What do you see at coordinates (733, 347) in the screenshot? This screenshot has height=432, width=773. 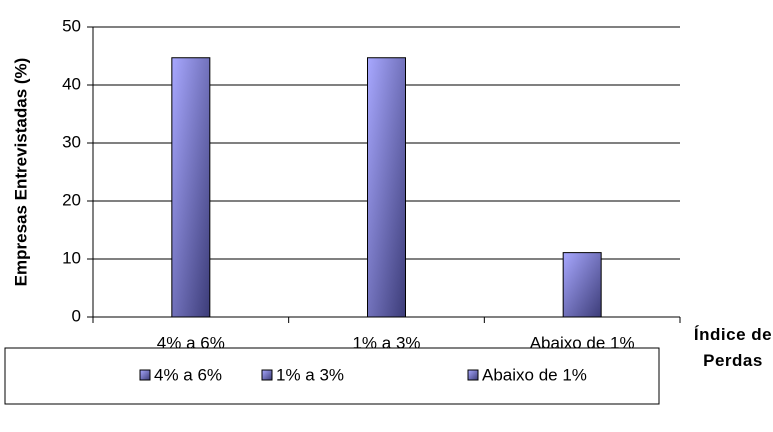 I see `x-axis-label: Índice de Perdas` at bounding box center [733, 347].